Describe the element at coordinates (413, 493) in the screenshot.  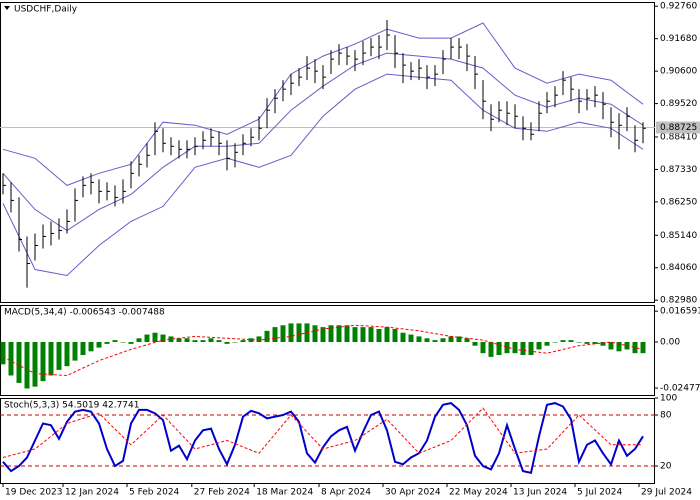
I see `x-tick-label: 30 Apr 2024` at that location.